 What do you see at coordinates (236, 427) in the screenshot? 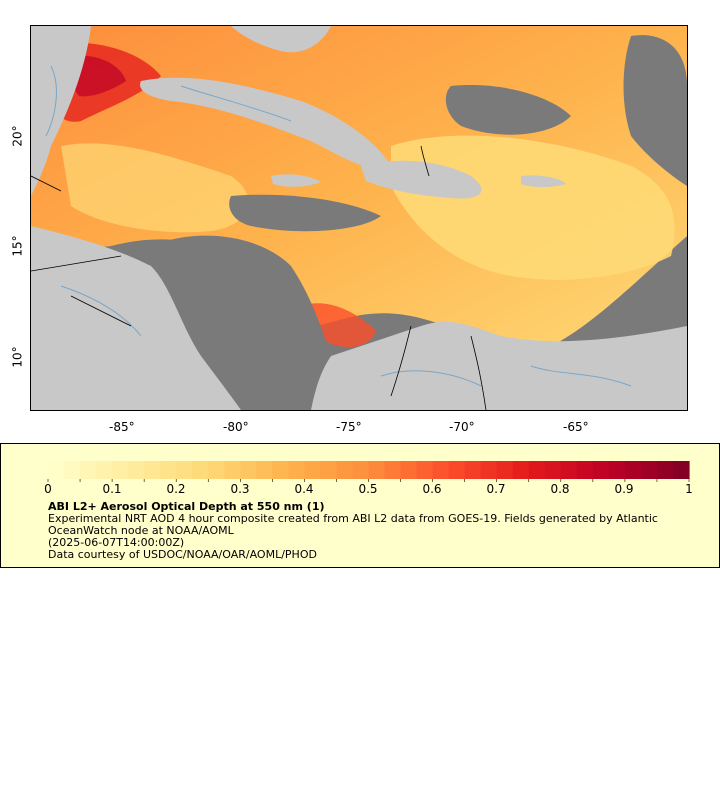
I see `lon-tick-label: -80°` at bounding box center [236, 427].